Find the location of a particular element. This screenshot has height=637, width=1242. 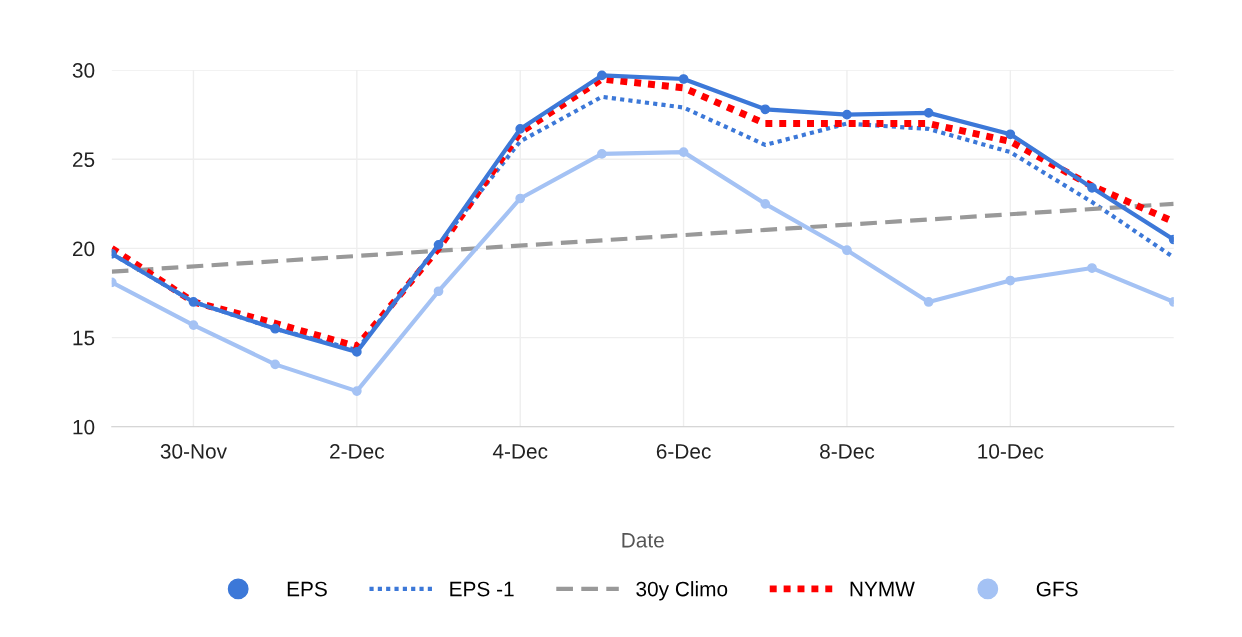

legend-label: 30y Climo is located at coordinates (682, 591).